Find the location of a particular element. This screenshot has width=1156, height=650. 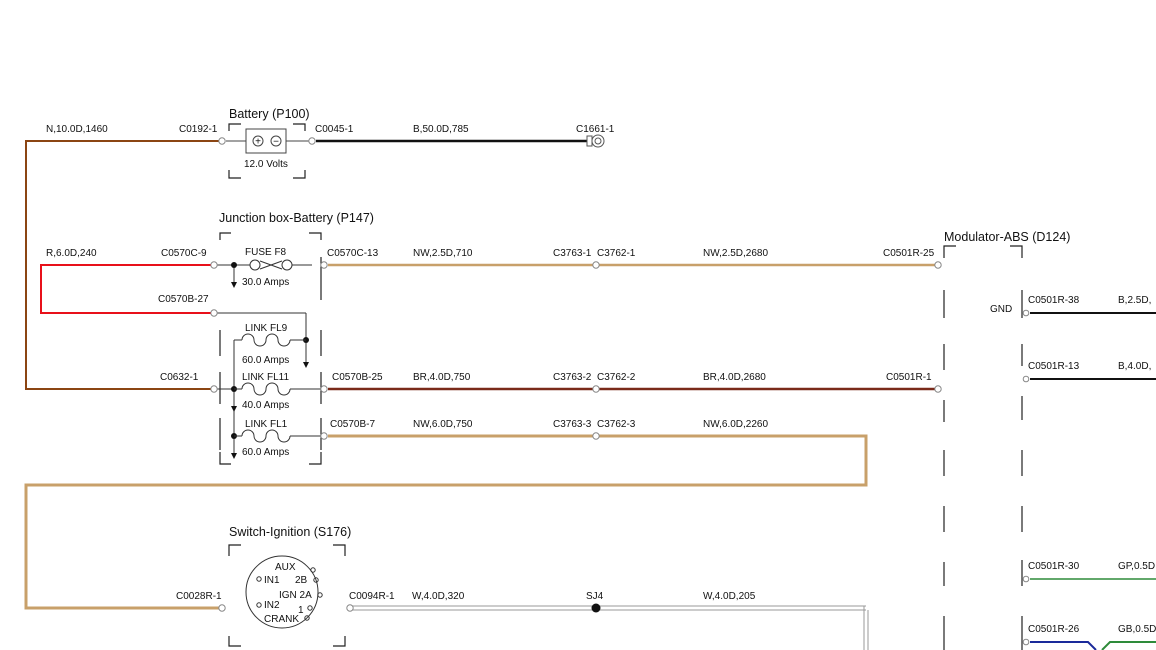

label-w-40-320: W,4.0D,320 is located at coordinates (438, 596).